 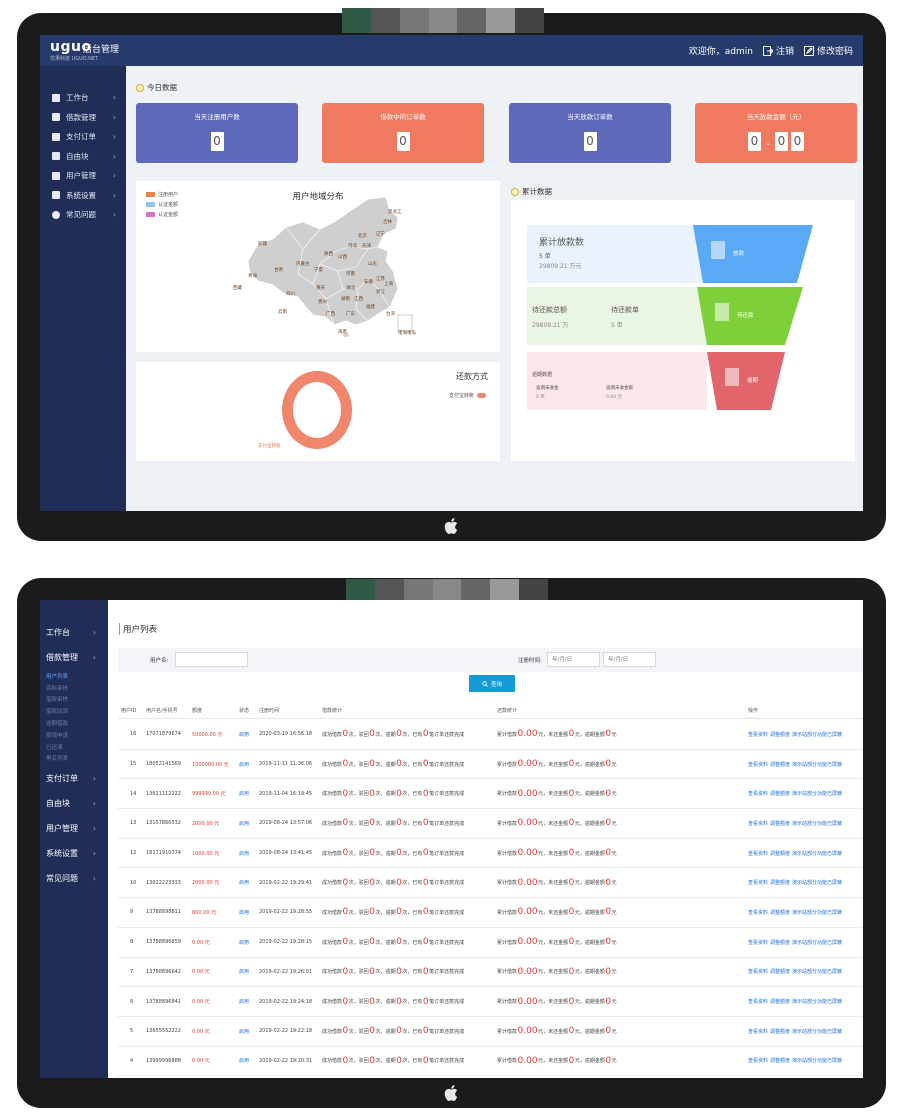 What do you see at coordinates (83, 157) in the screenshot?
I see `sidebar-item-3: 自由块 ›` at bounding box center [83, 157].